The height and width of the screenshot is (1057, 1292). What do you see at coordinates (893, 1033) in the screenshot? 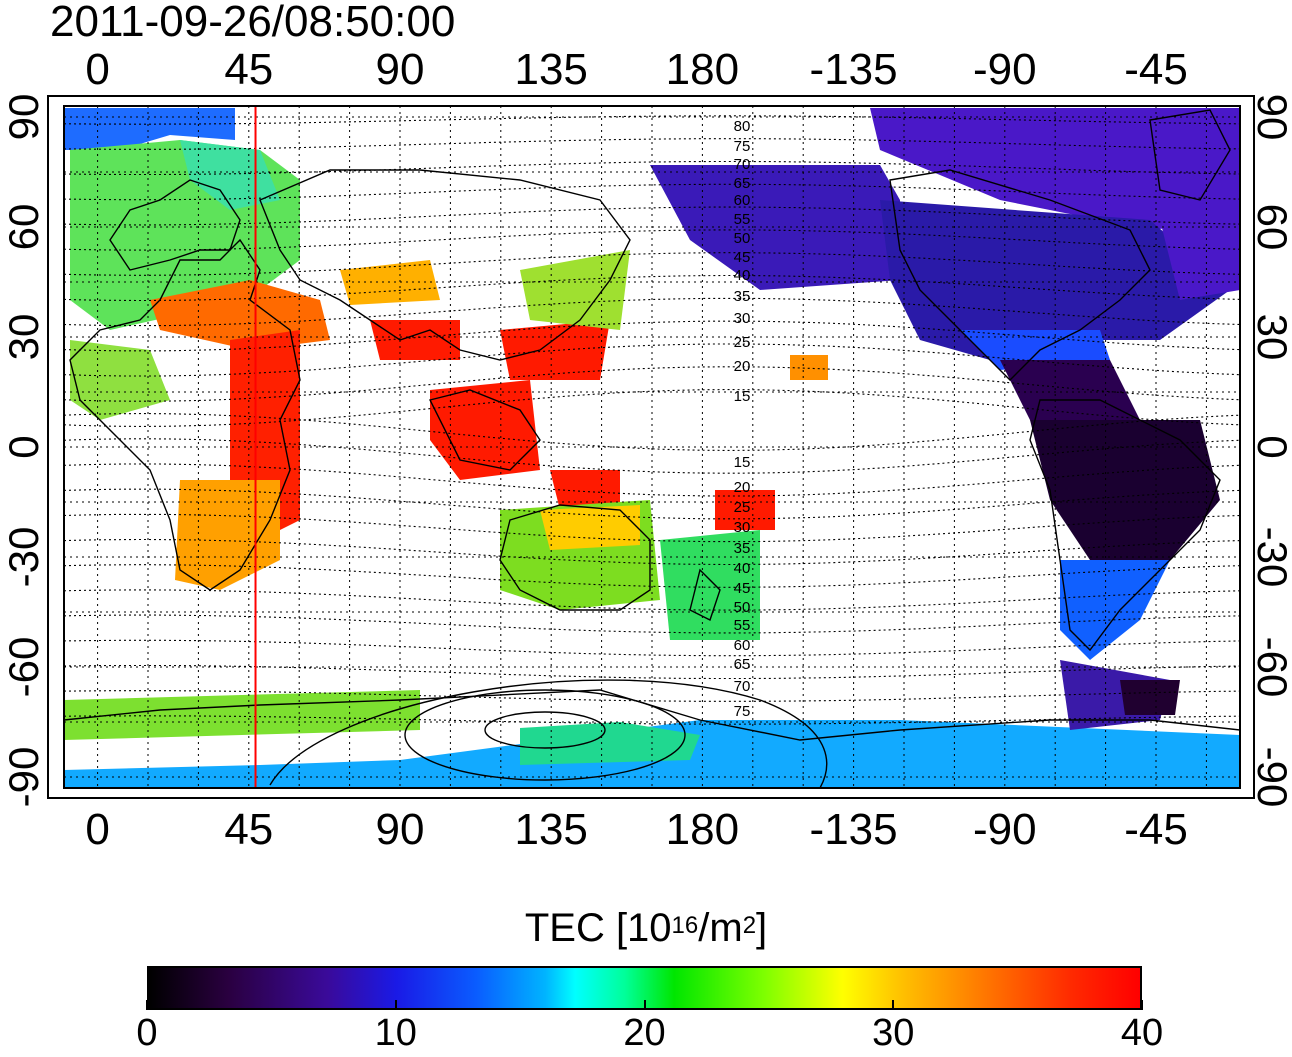
I see `colorbar-tick-label: 30` at bounding box center [893, 1033].